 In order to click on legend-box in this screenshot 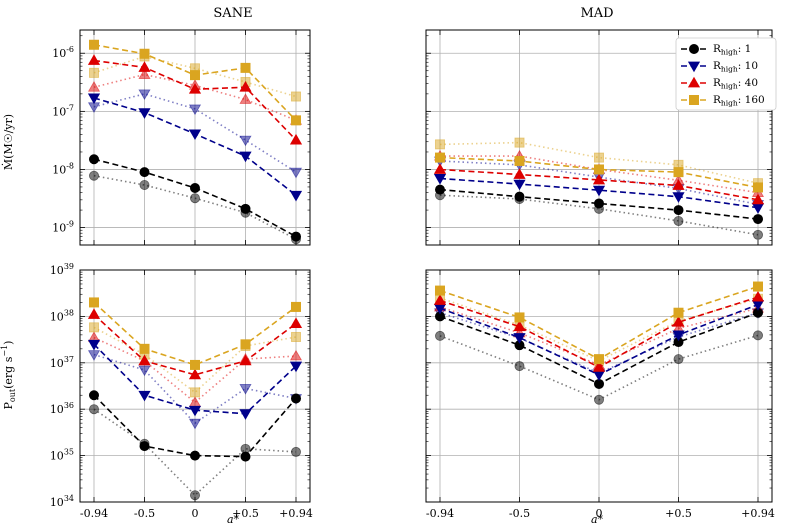, I will do `click(726, 74)`.